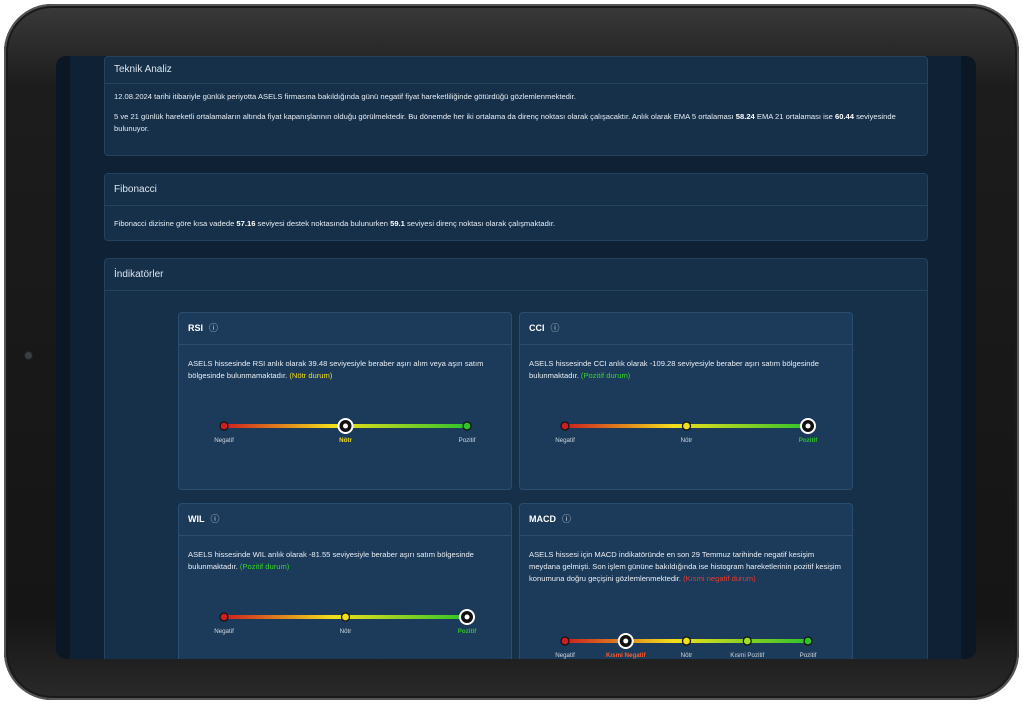  I want to click on wil-title: WIL, so click(196, 519).